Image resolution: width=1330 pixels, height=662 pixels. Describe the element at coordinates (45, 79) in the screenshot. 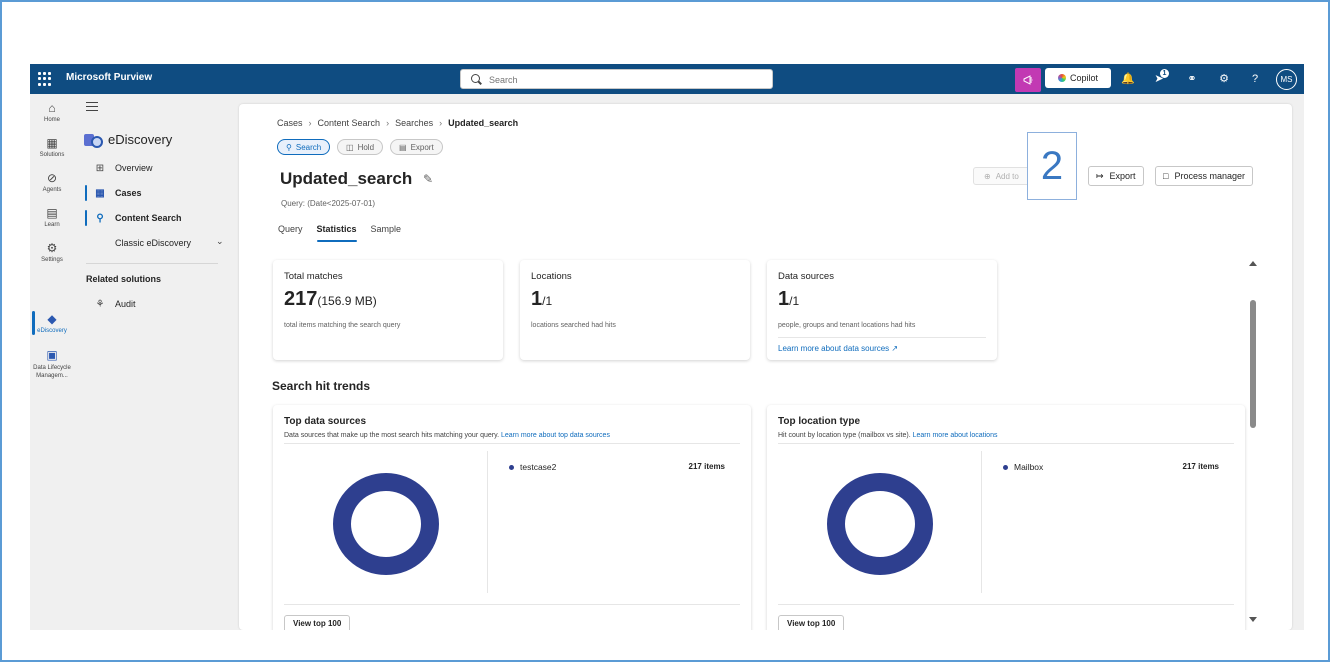

I see `app-launcher-icon` at that location.